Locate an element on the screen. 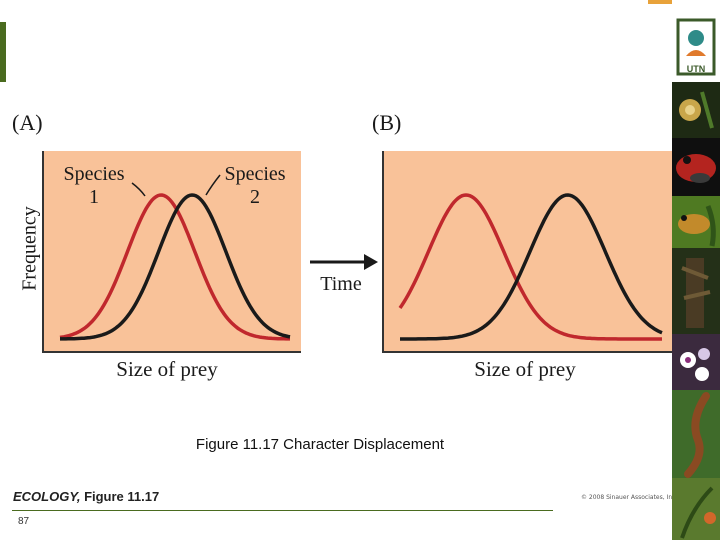 The height and width of the screenshot is (540, 720). footer-divider is located at coordinates (282, 510).